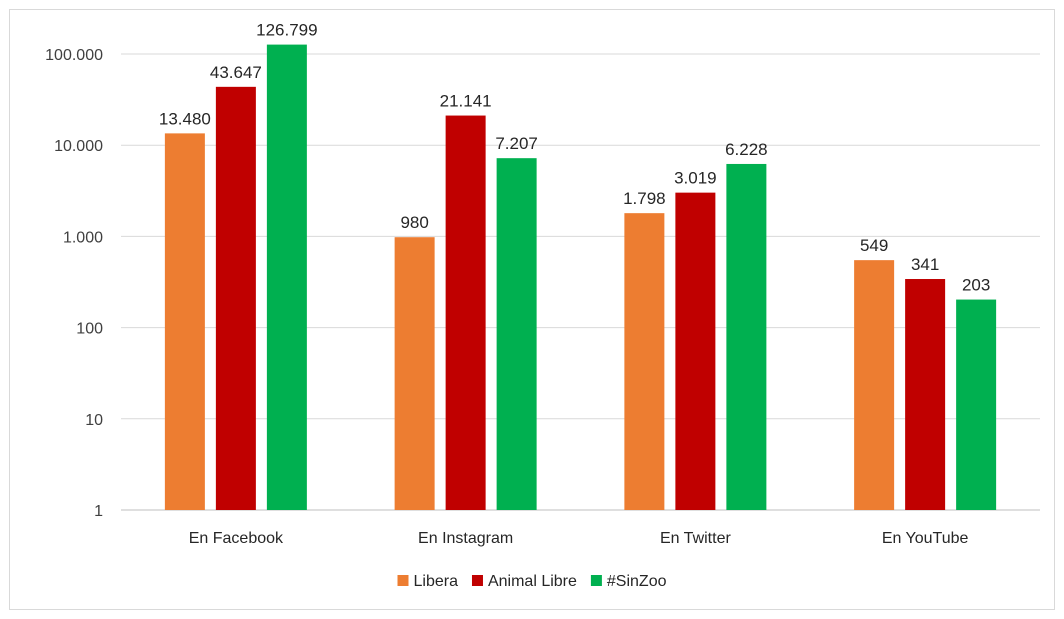  What do you see at coordinates (236, 538) in the screenshot?
I see `x-category-label: En Facebook` at bounding box center [236, 538].